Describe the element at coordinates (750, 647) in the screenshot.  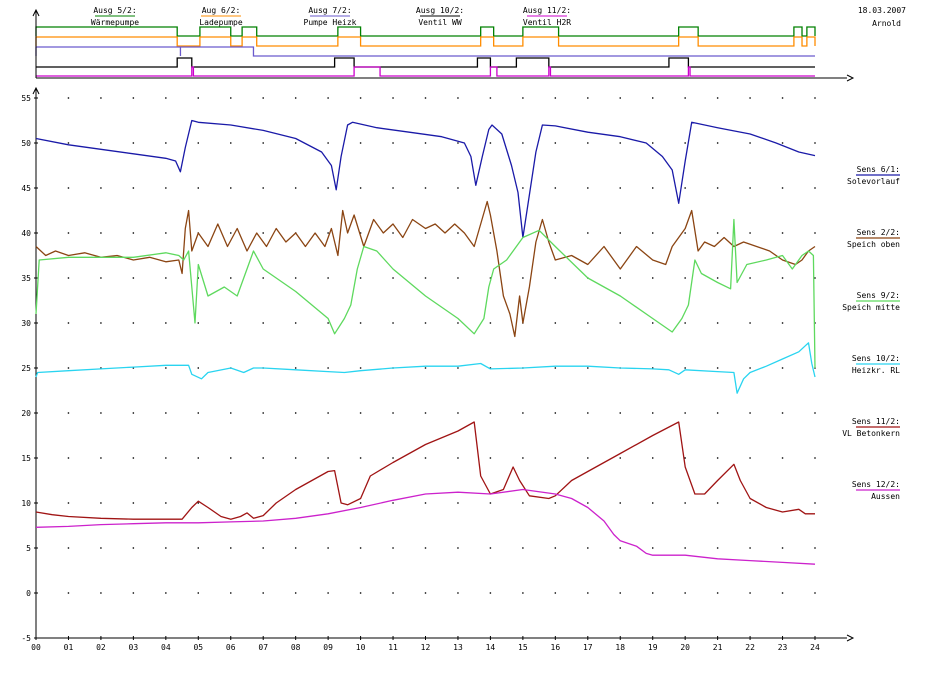
I see `x-tick-label: 22` at that location.